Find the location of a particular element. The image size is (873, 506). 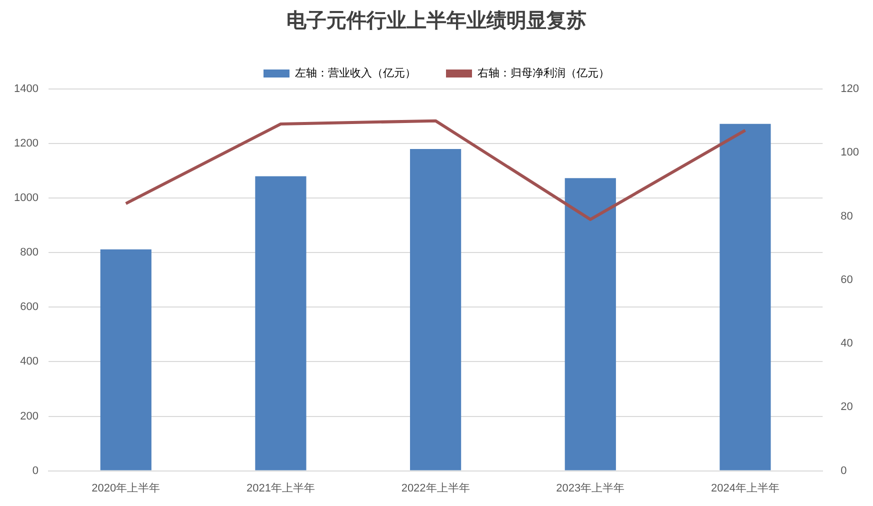

x-tick-label: 2022年上半年 is located at coordinates (435, 487).